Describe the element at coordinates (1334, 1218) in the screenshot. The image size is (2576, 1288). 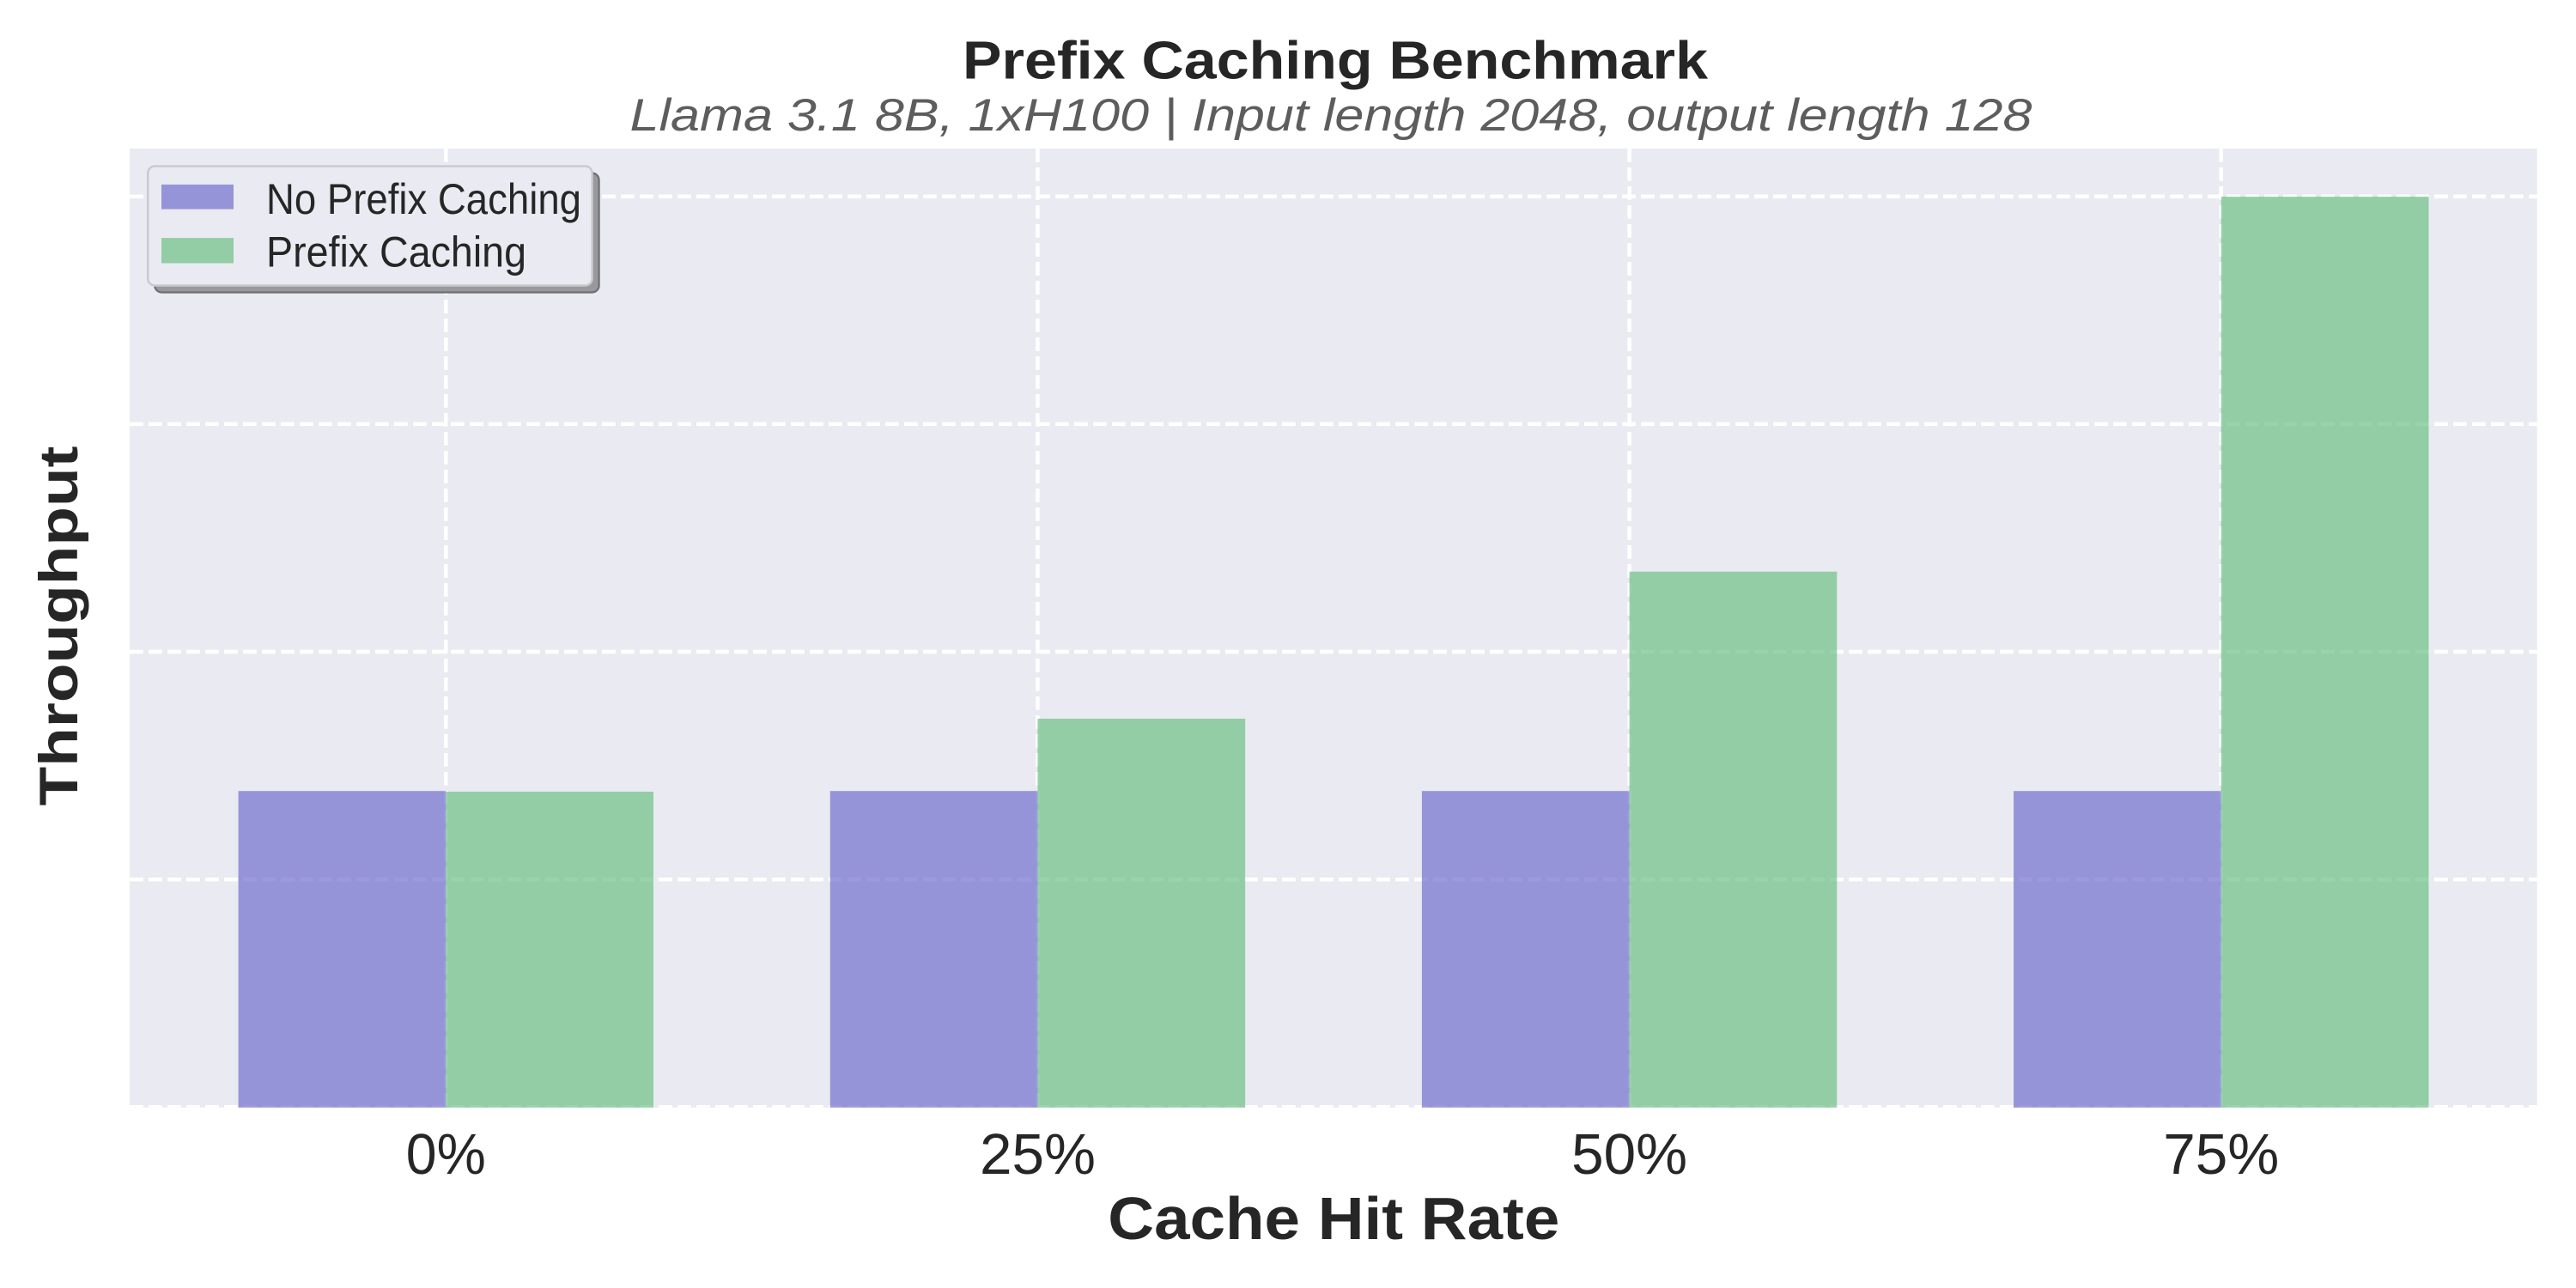
I see `svg-text: Cache Hit Rate` at that location.